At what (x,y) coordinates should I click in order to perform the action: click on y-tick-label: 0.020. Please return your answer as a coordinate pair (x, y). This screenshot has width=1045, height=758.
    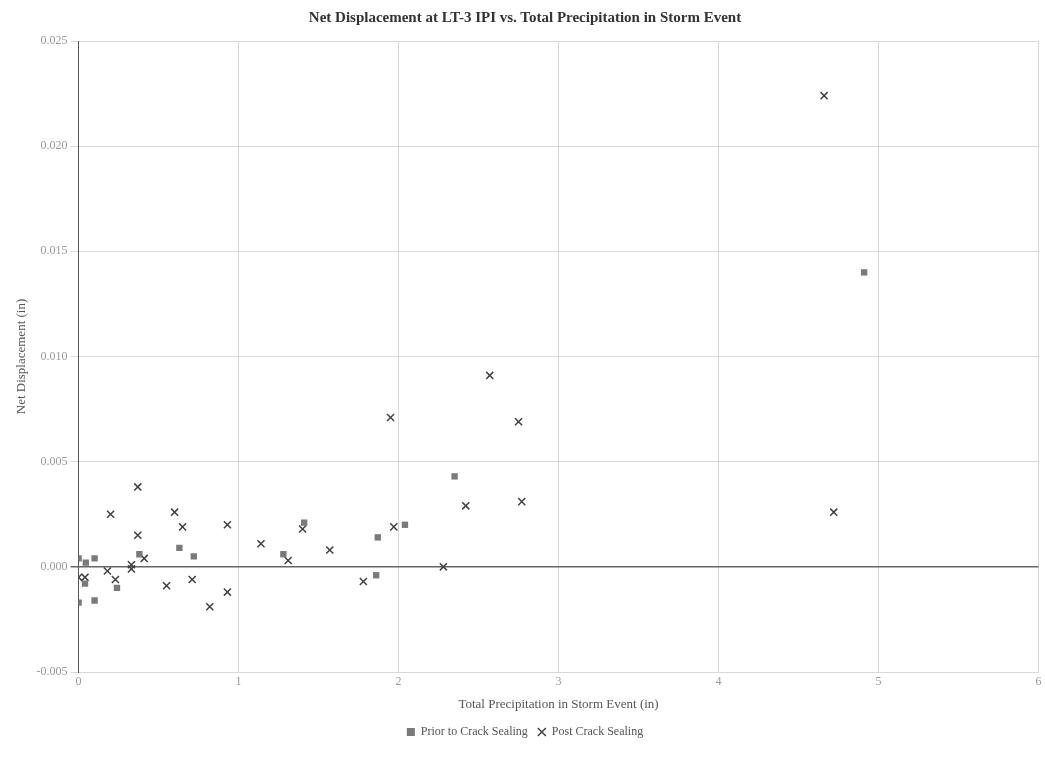
    Looking at the image, I should click on (54, 145).